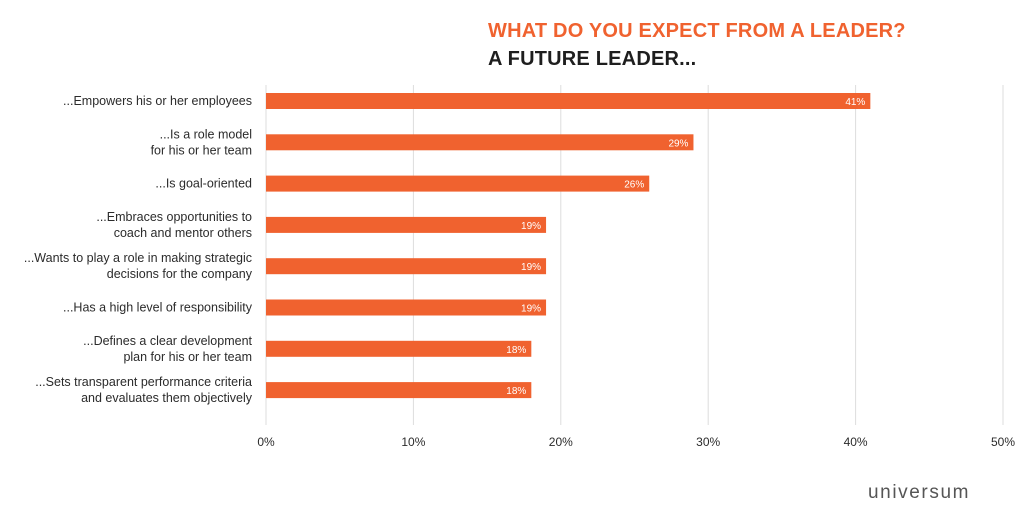 The height and width of the screenshot is (523, 1024). What do you see at coordinates (167, 398) in the screenshot?
I see `category-label: and evaluates them objectively` at bounding box center [167, 398].